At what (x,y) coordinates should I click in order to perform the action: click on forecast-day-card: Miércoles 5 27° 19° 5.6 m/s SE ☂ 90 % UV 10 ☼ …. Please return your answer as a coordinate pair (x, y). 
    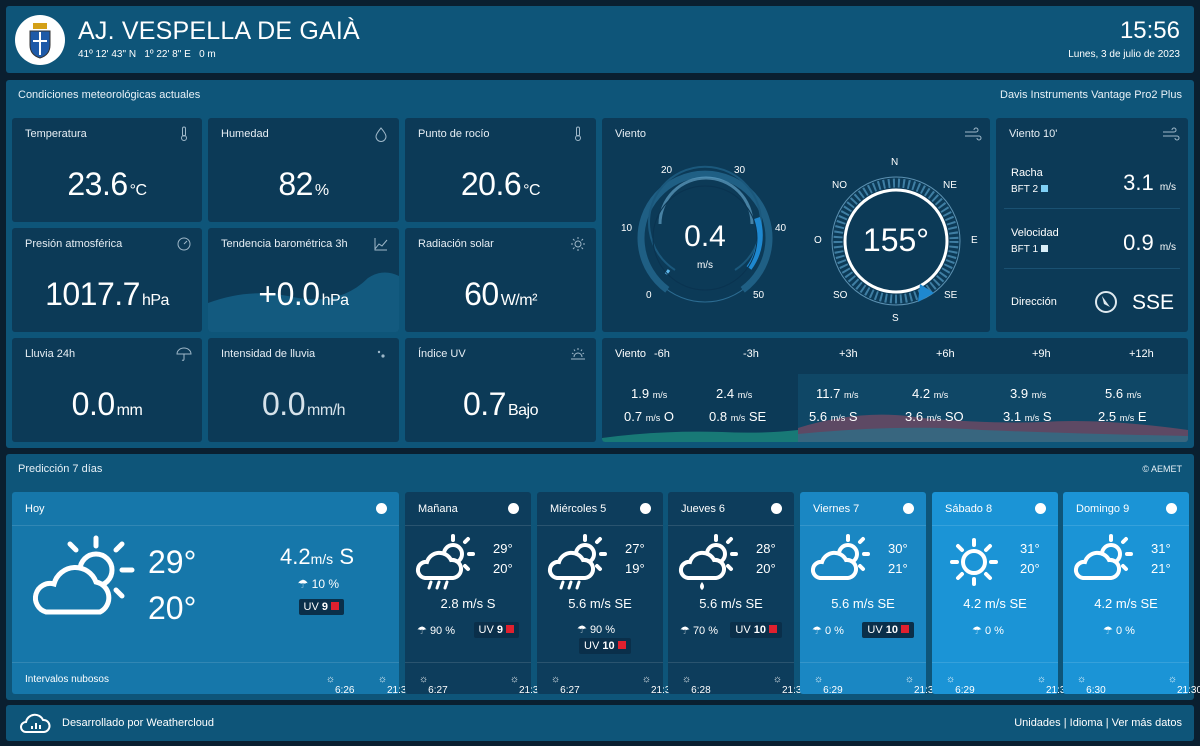
    Looking at the image, I should click on (606, 594).